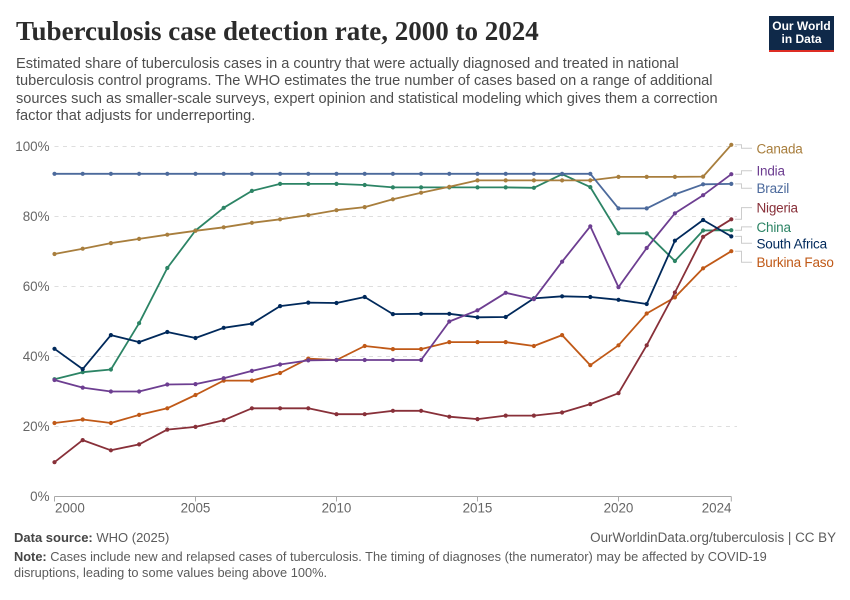  Describe the element at coordinates (36, 426) in the screenshot. I see `svg-text: 20%` at that location.